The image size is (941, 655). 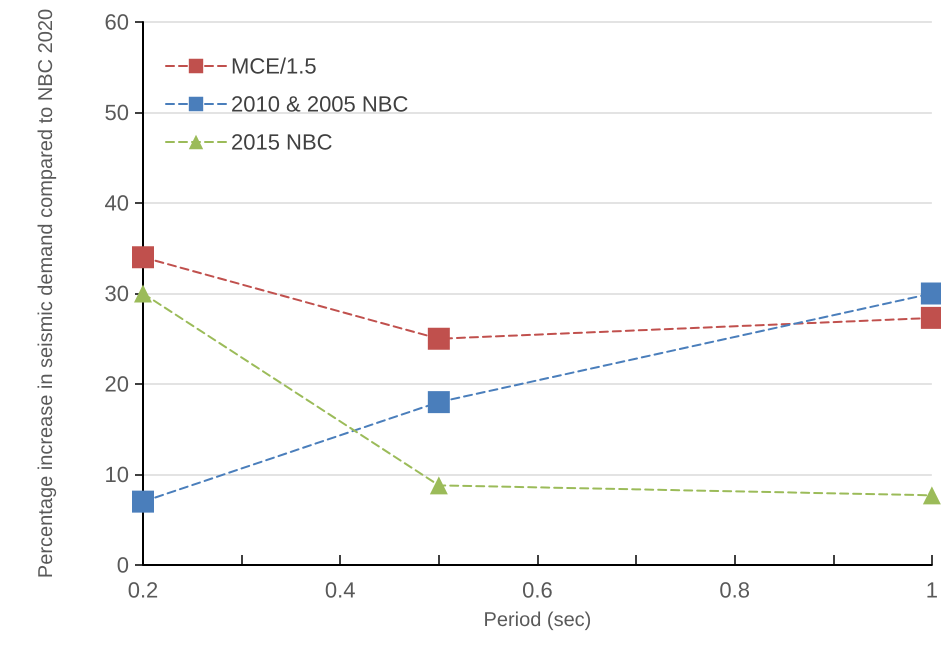 I want to click on y-tick-label: 30, so click(x=116, y=293).